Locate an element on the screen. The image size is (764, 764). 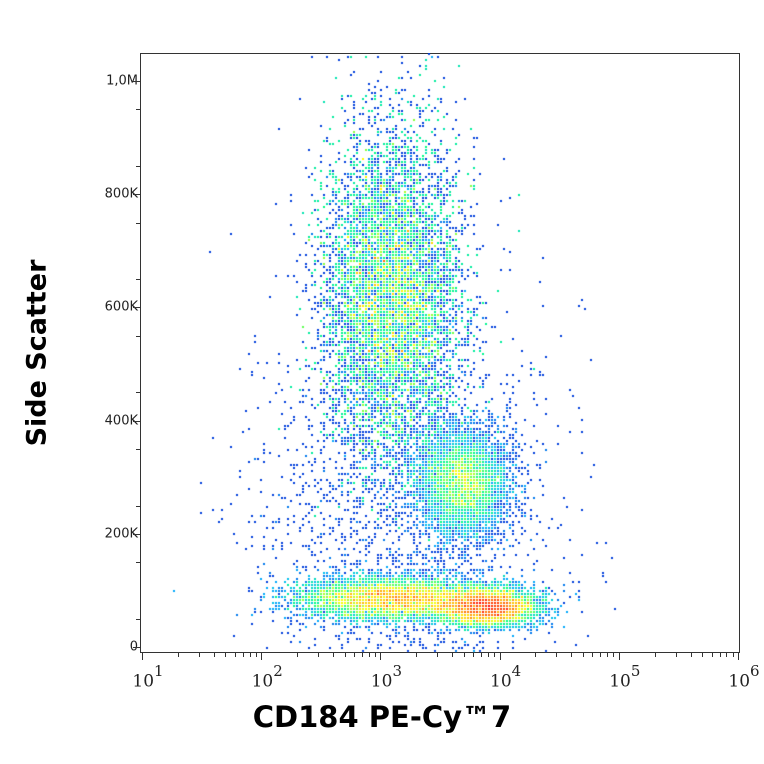
y-tick-label: 200K is located at coordinates (121, 534).